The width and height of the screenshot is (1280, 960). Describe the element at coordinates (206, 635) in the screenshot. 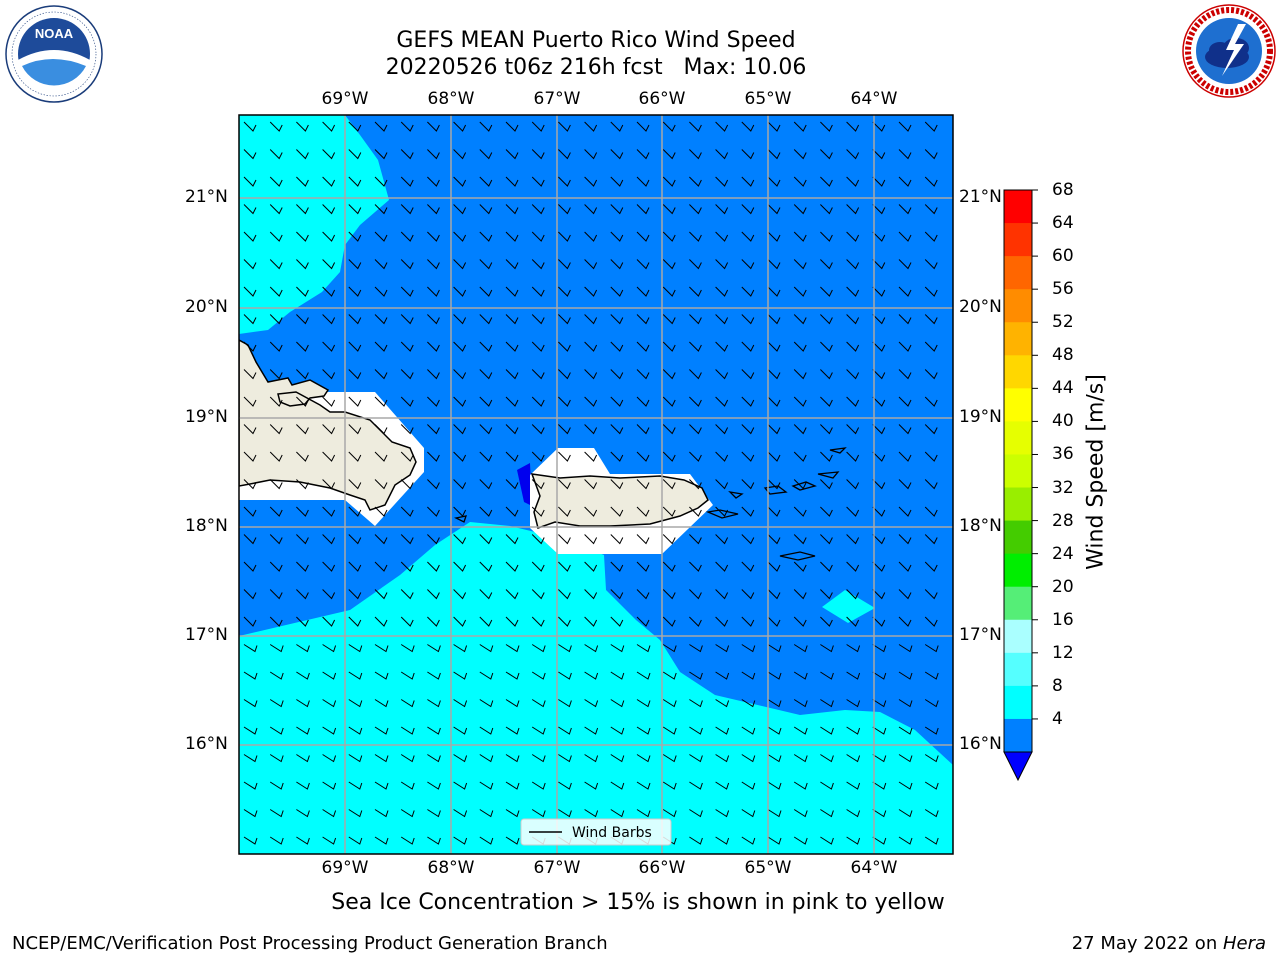

I see `lat-label-left: 17°N` at that location.